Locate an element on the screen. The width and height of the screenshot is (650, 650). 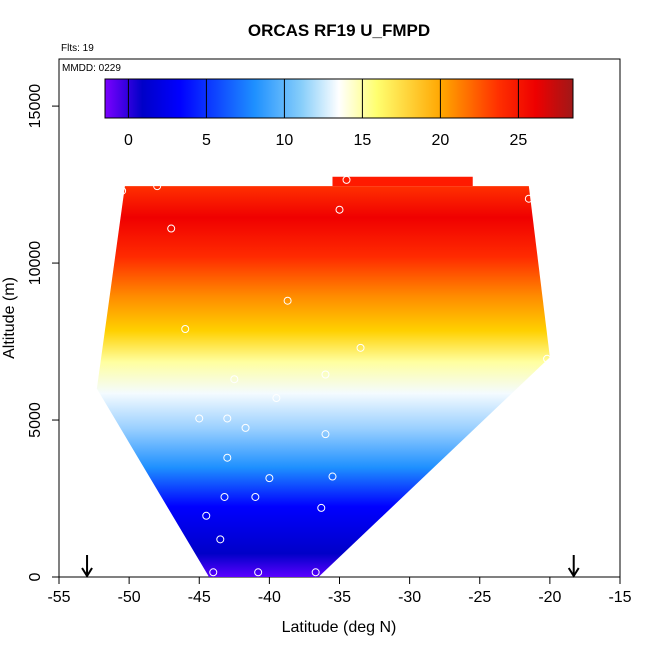
x-tick-label: -15 is located at coordinates (619, 597).